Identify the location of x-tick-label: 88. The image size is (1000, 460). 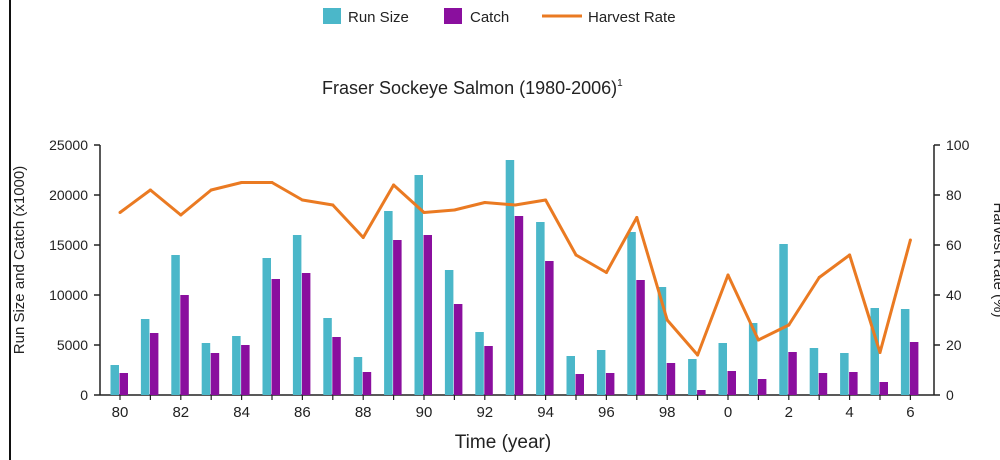
(363, 412).